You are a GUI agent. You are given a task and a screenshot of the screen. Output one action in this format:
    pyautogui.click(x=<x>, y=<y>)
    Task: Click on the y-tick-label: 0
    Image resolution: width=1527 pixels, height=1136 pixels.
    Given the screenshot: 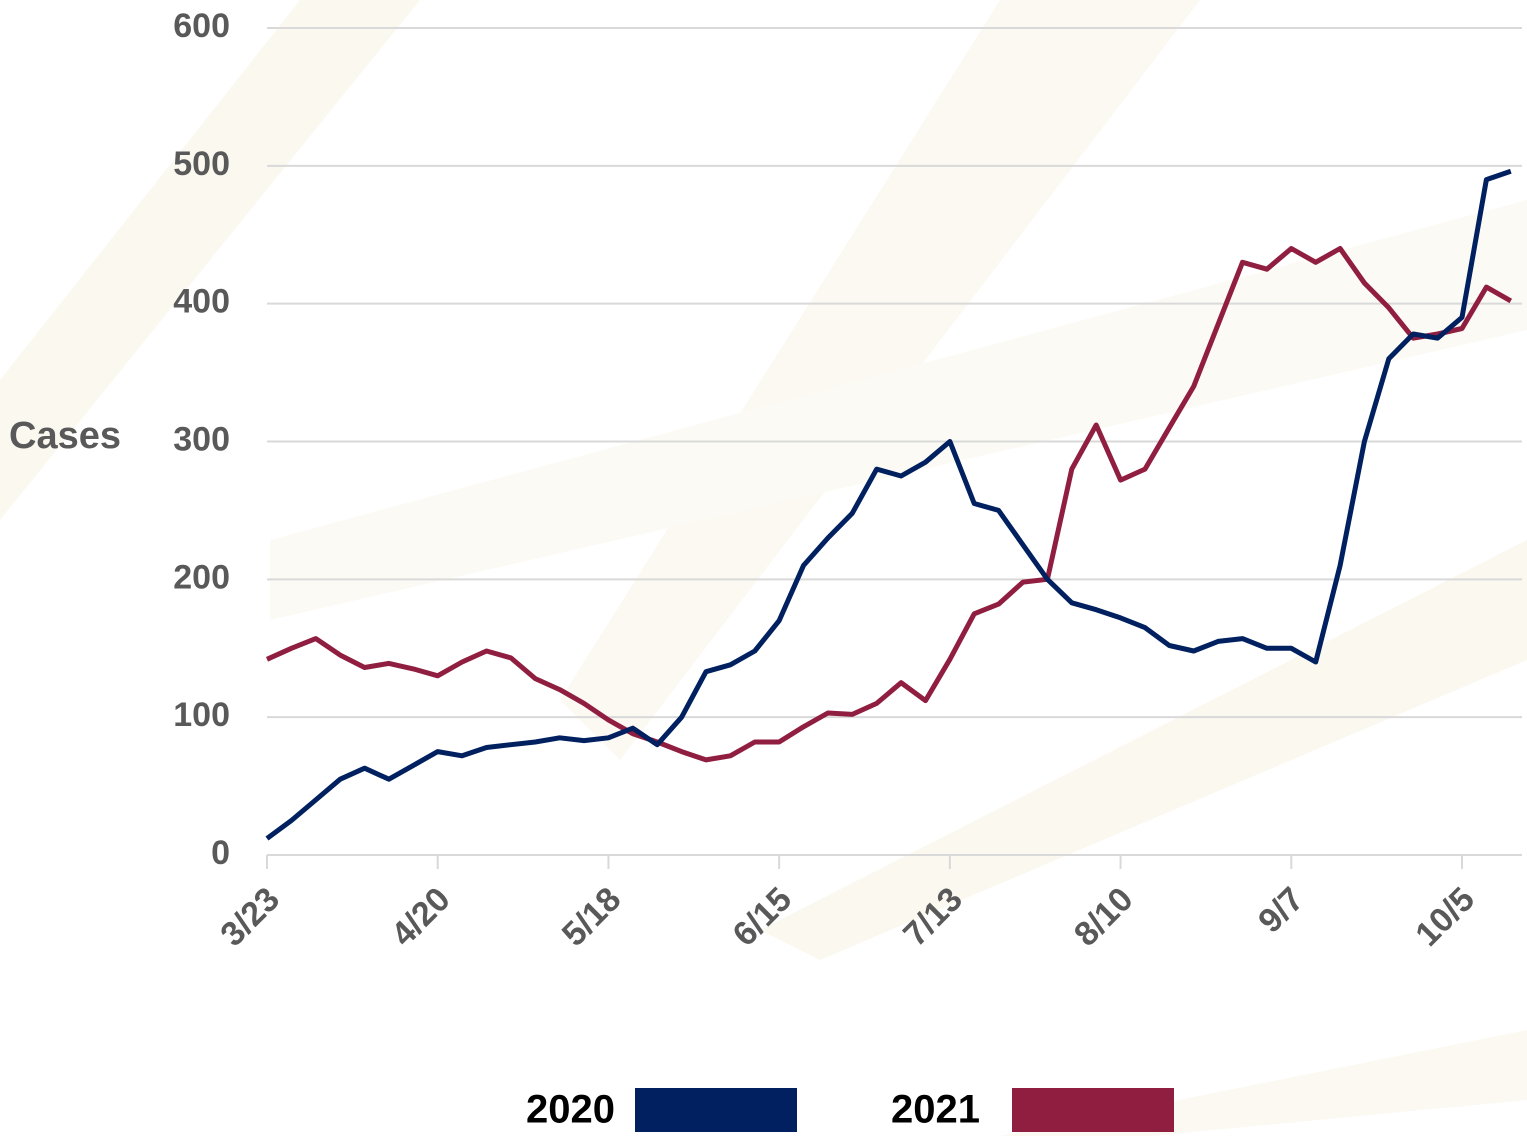 What is the action you would take?
    pyautogui.click(x=220, y=853)
    